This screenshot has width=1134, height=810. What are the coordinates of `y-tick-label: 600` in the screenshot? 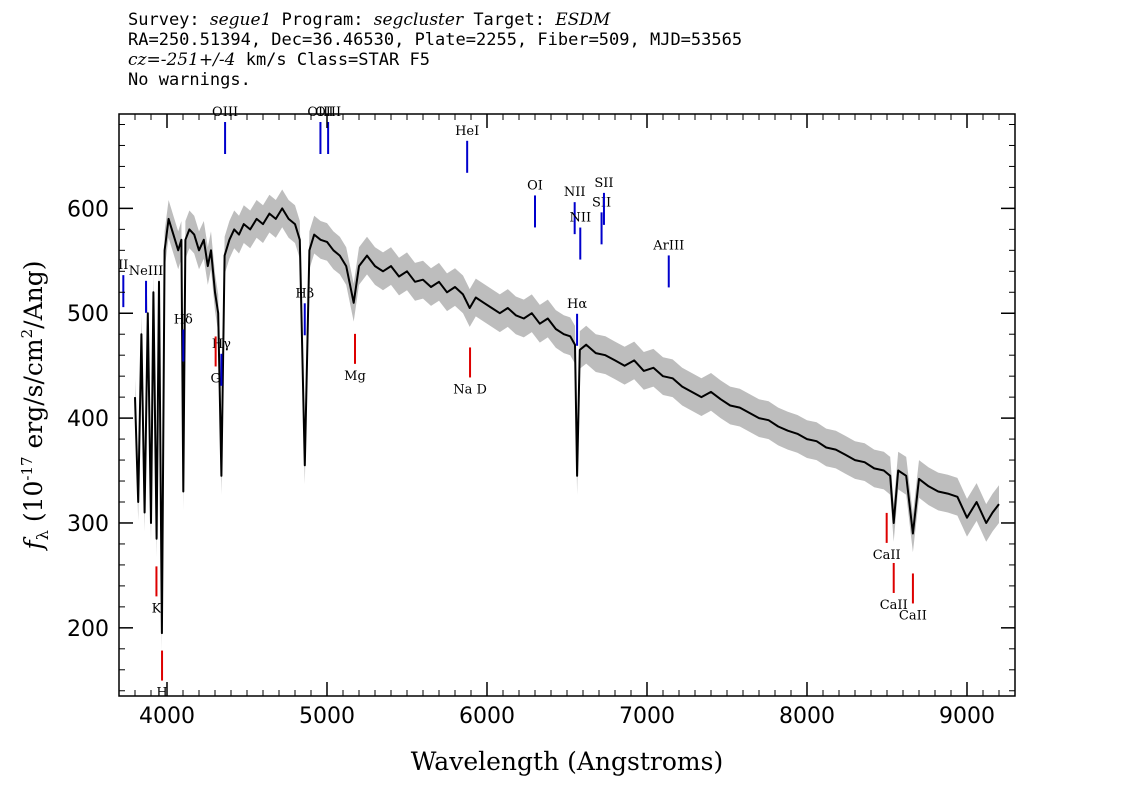 It's located at (88, 209).